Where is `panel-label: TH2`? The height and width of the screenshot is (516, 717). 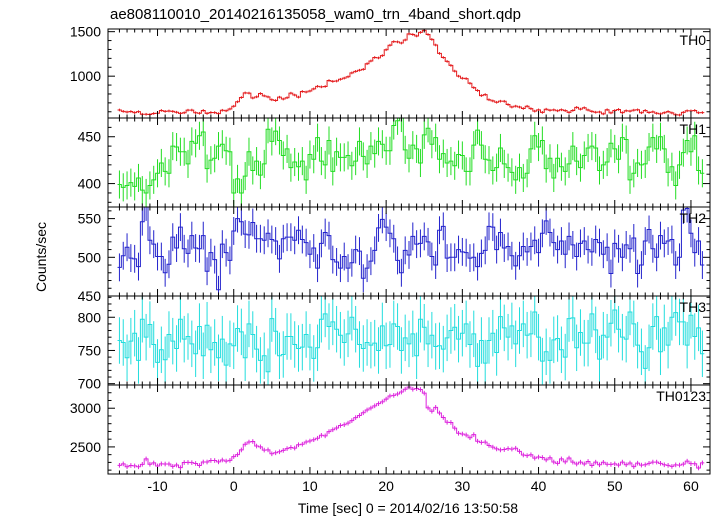
panel-label: TH2 is located at coordinates (693, 218).